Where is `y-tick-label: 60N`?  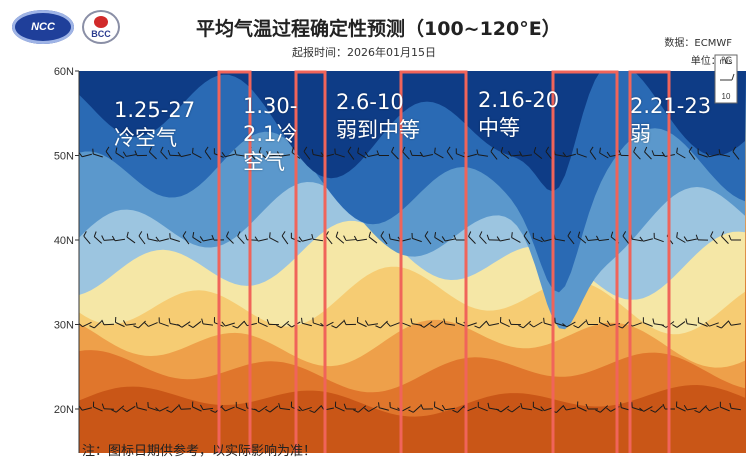
y-tick-label: 60N is located at coordinates (64, 72).